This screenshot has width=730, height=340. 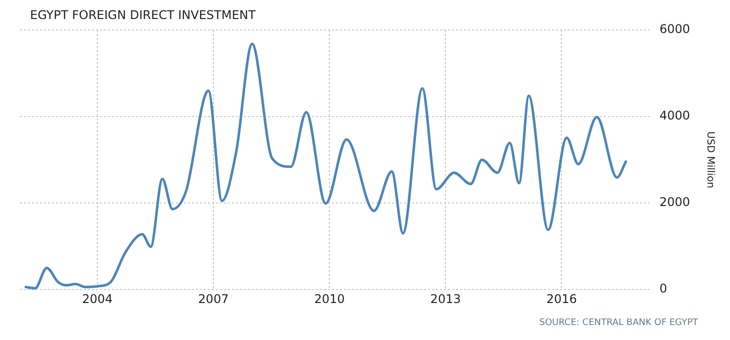 What do you see at coordinates (329, 299) in the screenshot?
I see `x-tick-label: 2010` at bounding box center [329, 299].